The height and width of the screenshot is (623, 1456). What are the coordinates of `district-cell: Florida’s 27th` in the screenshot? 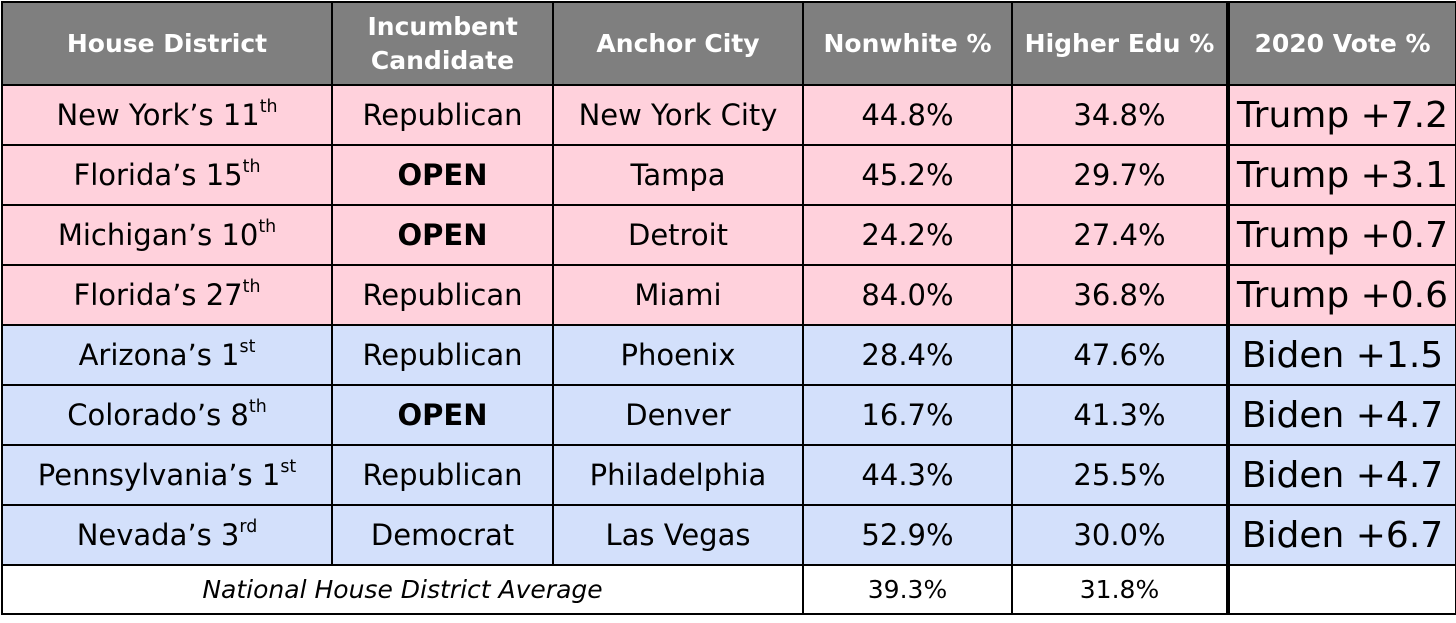 It's located at (167, 295).